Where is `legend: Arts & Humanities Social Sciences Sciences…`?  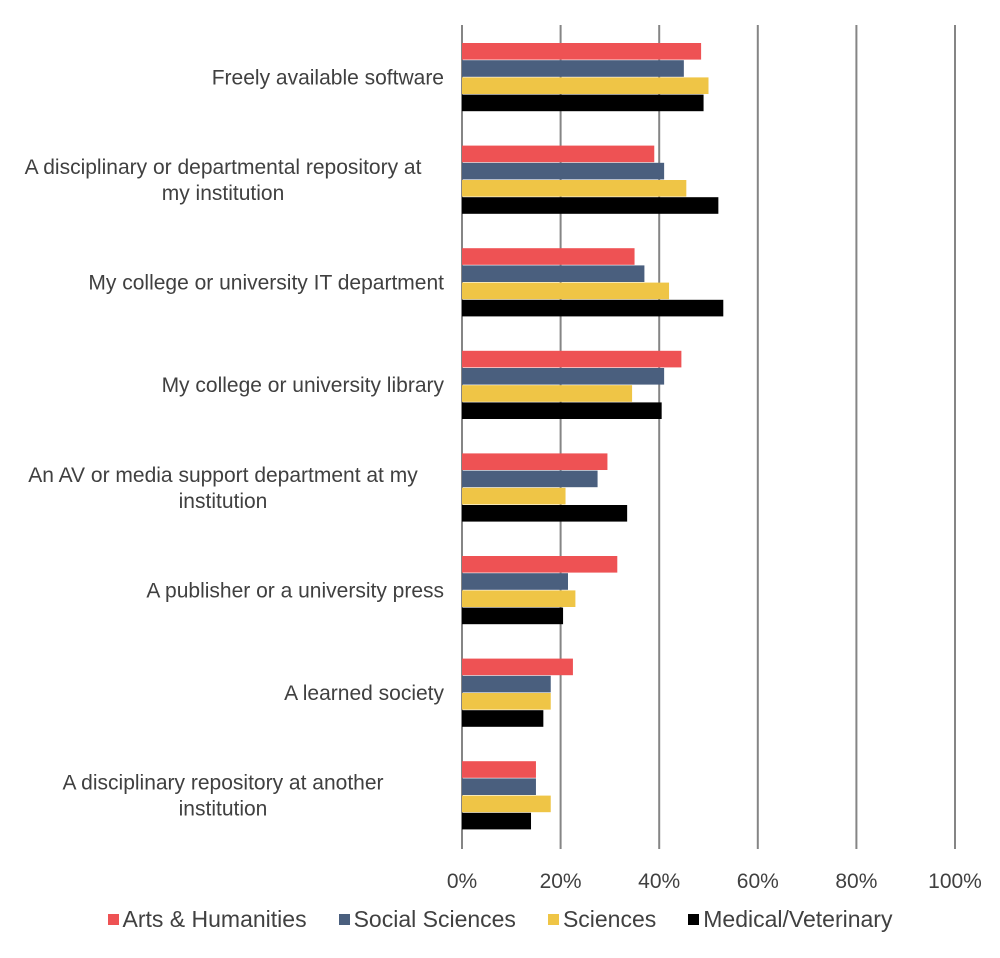 legend: Arts & Humanities Social Sciences Sciences… is located at coordinates (500, 919).